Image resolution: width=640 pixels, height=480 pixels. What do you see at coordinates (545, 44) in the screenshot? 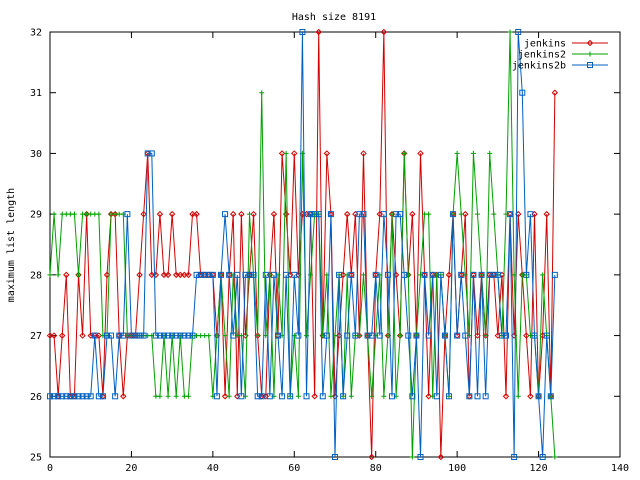
I see `legend-label-jenkins: jenkins` at bounding box center [545, 44].